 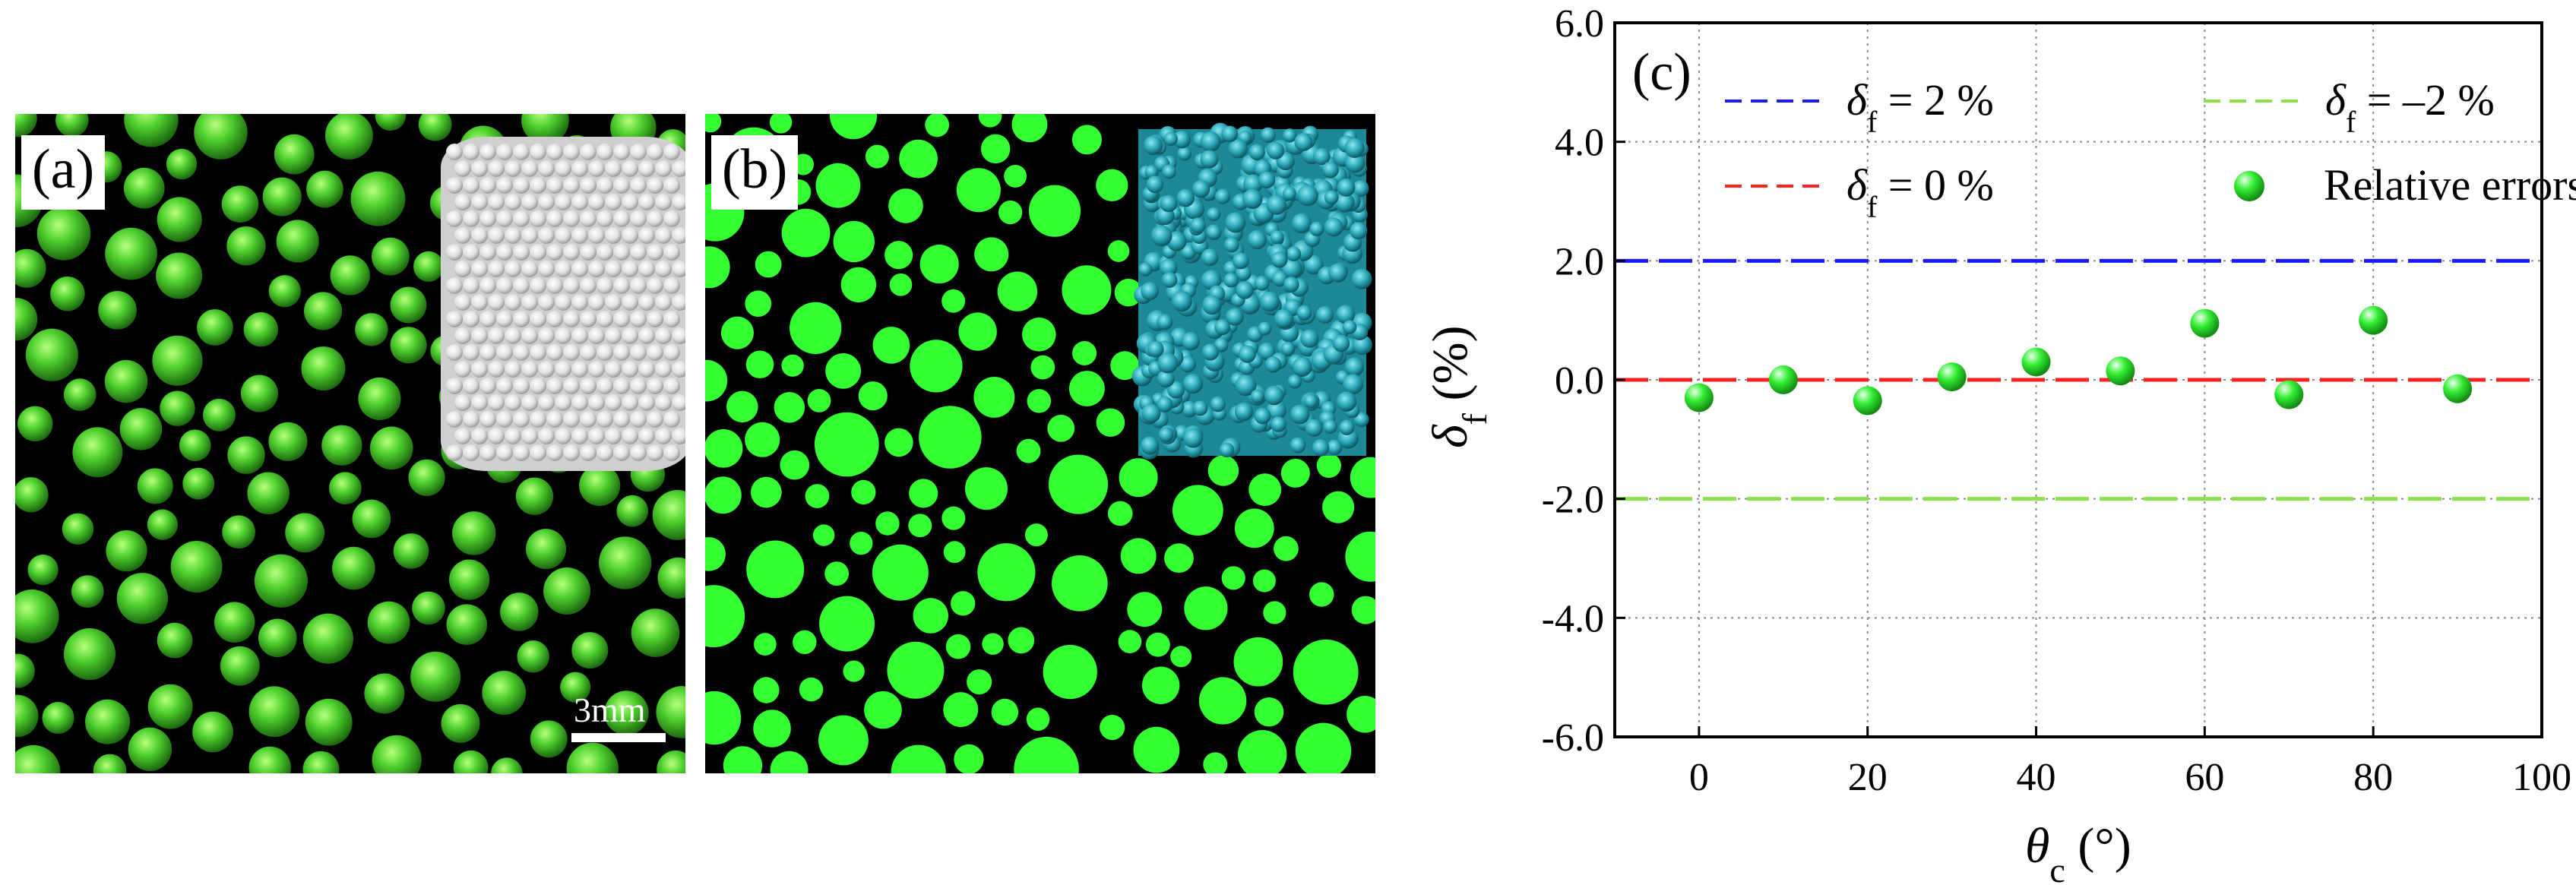 I want to click on data-points, so click(x=2078, y=360).